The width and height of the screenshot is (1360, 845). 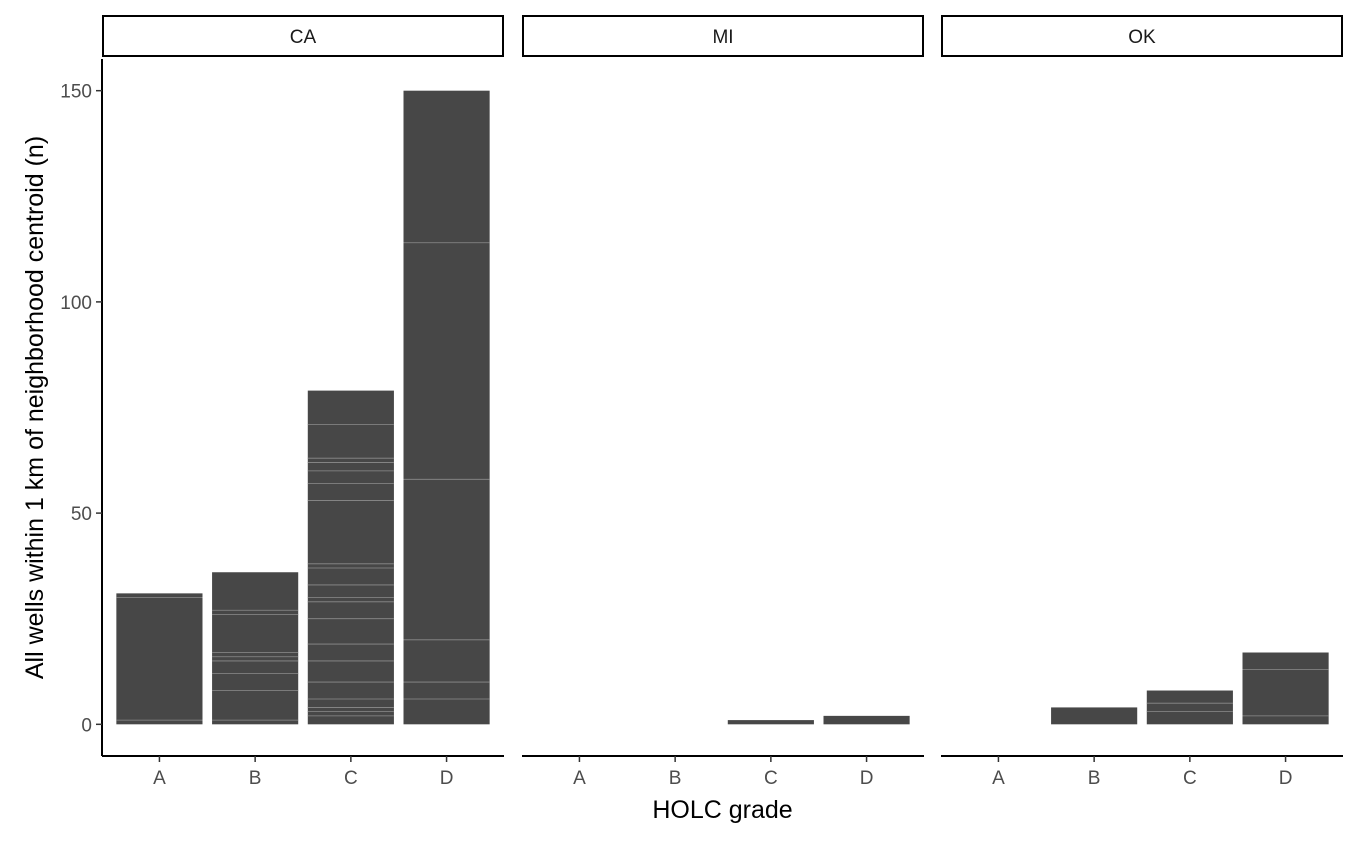 I want to click on facet-strip-label: OK, so click(x=1142, y=37).